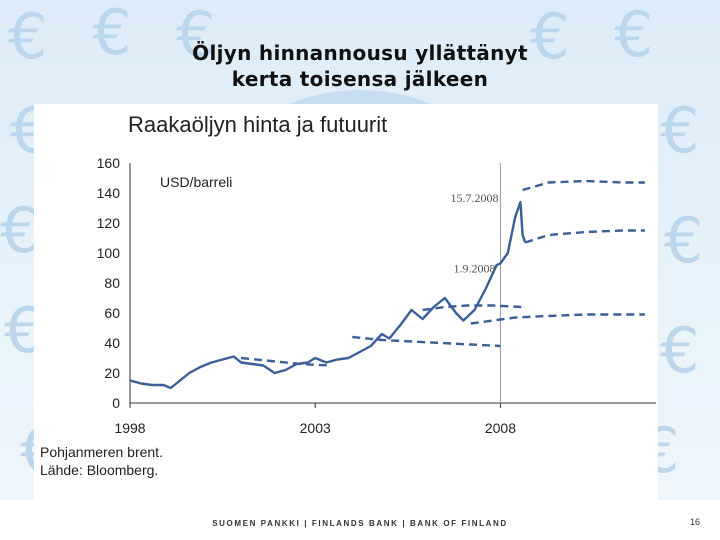 The image size is (720, 540). What do you see at coordinates (474, 198) in the screenshot?
I see `date-annotation: 15.7.2008` at bounding box center [474, 198].